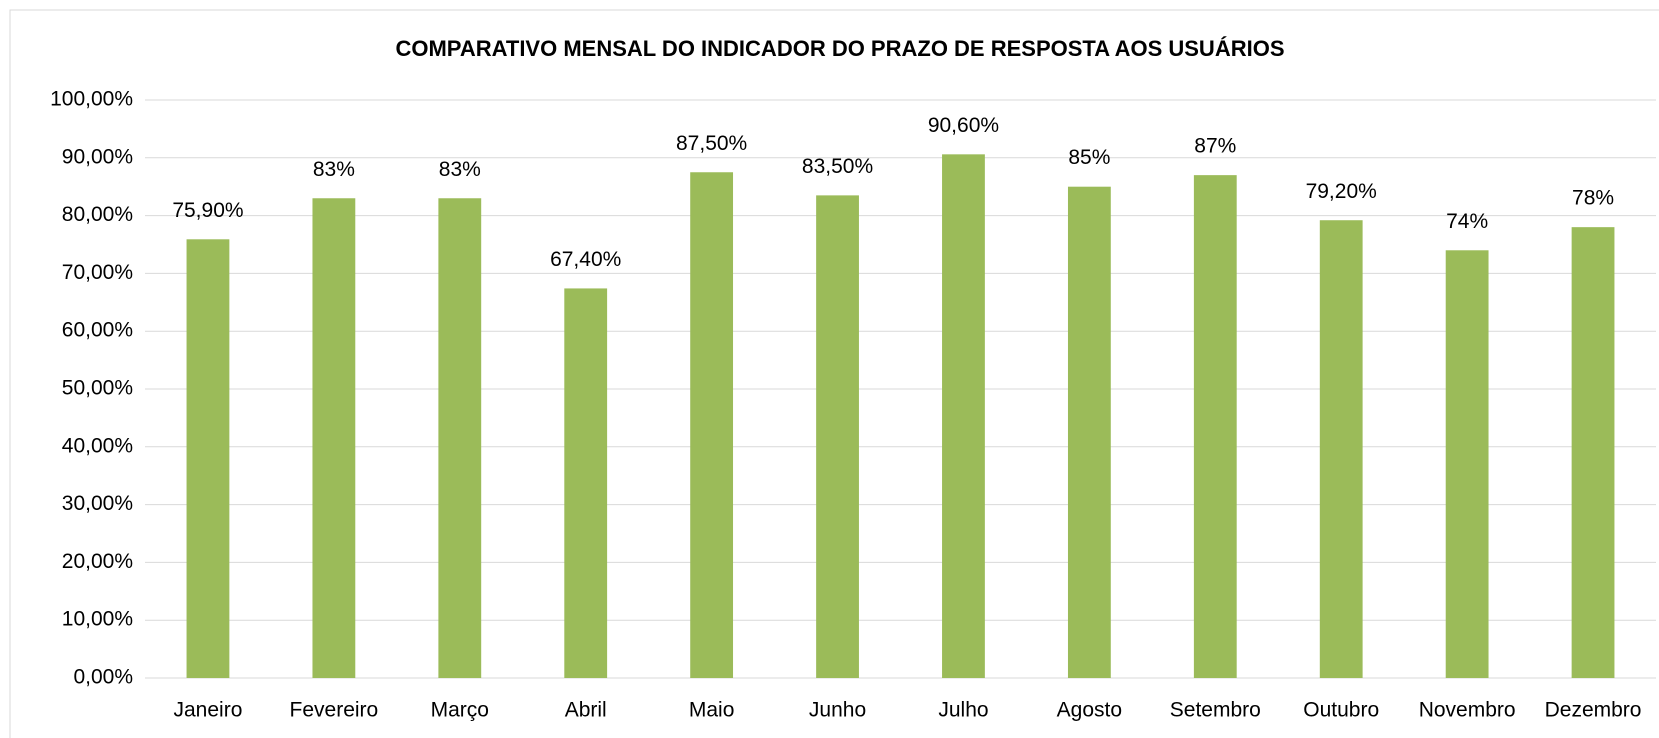 The width and height of the screenshot is (1659, 738). What do you see at coordinates (1089, 157) in the screenshot?
I see `value-label: 85%` at bounding box center [1089, 157].